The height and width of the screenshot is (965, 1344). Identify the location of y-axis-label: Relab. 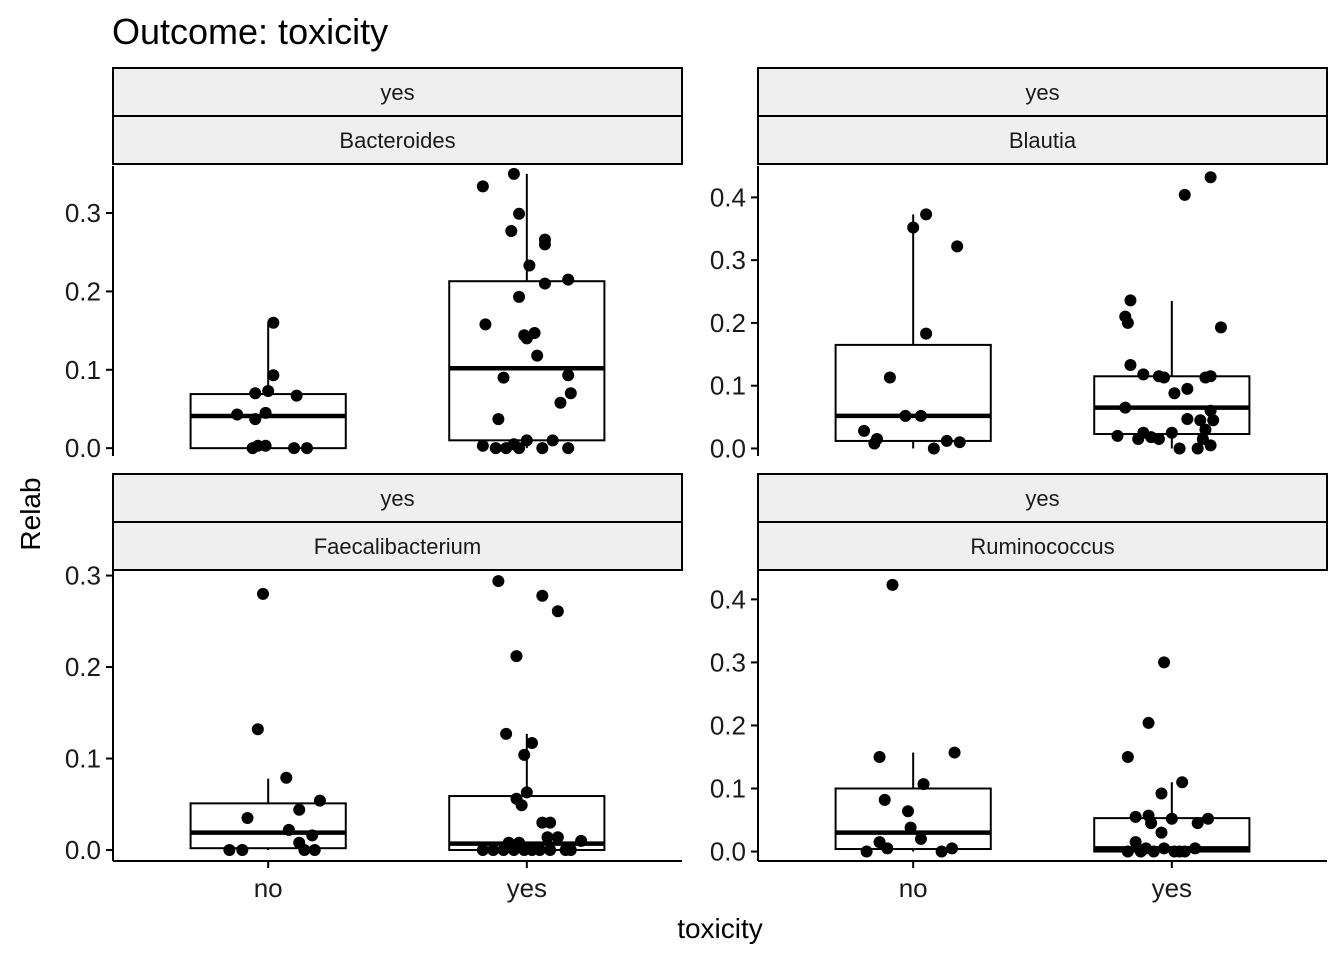
(30, 513).